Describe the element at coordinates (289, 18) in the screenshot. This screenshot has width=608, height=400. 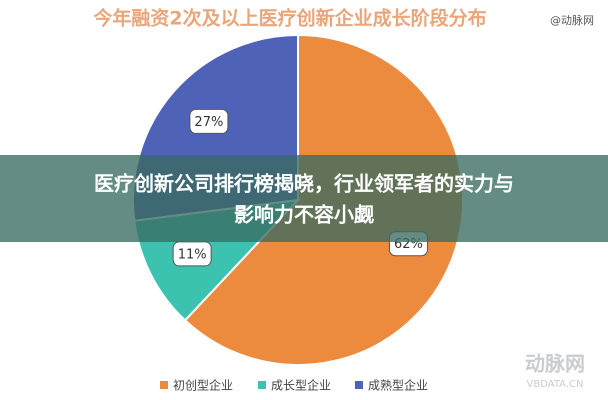
I see `chart-title: 今年融资2次及以上医疗创新企业成长阶段分布` at that location.